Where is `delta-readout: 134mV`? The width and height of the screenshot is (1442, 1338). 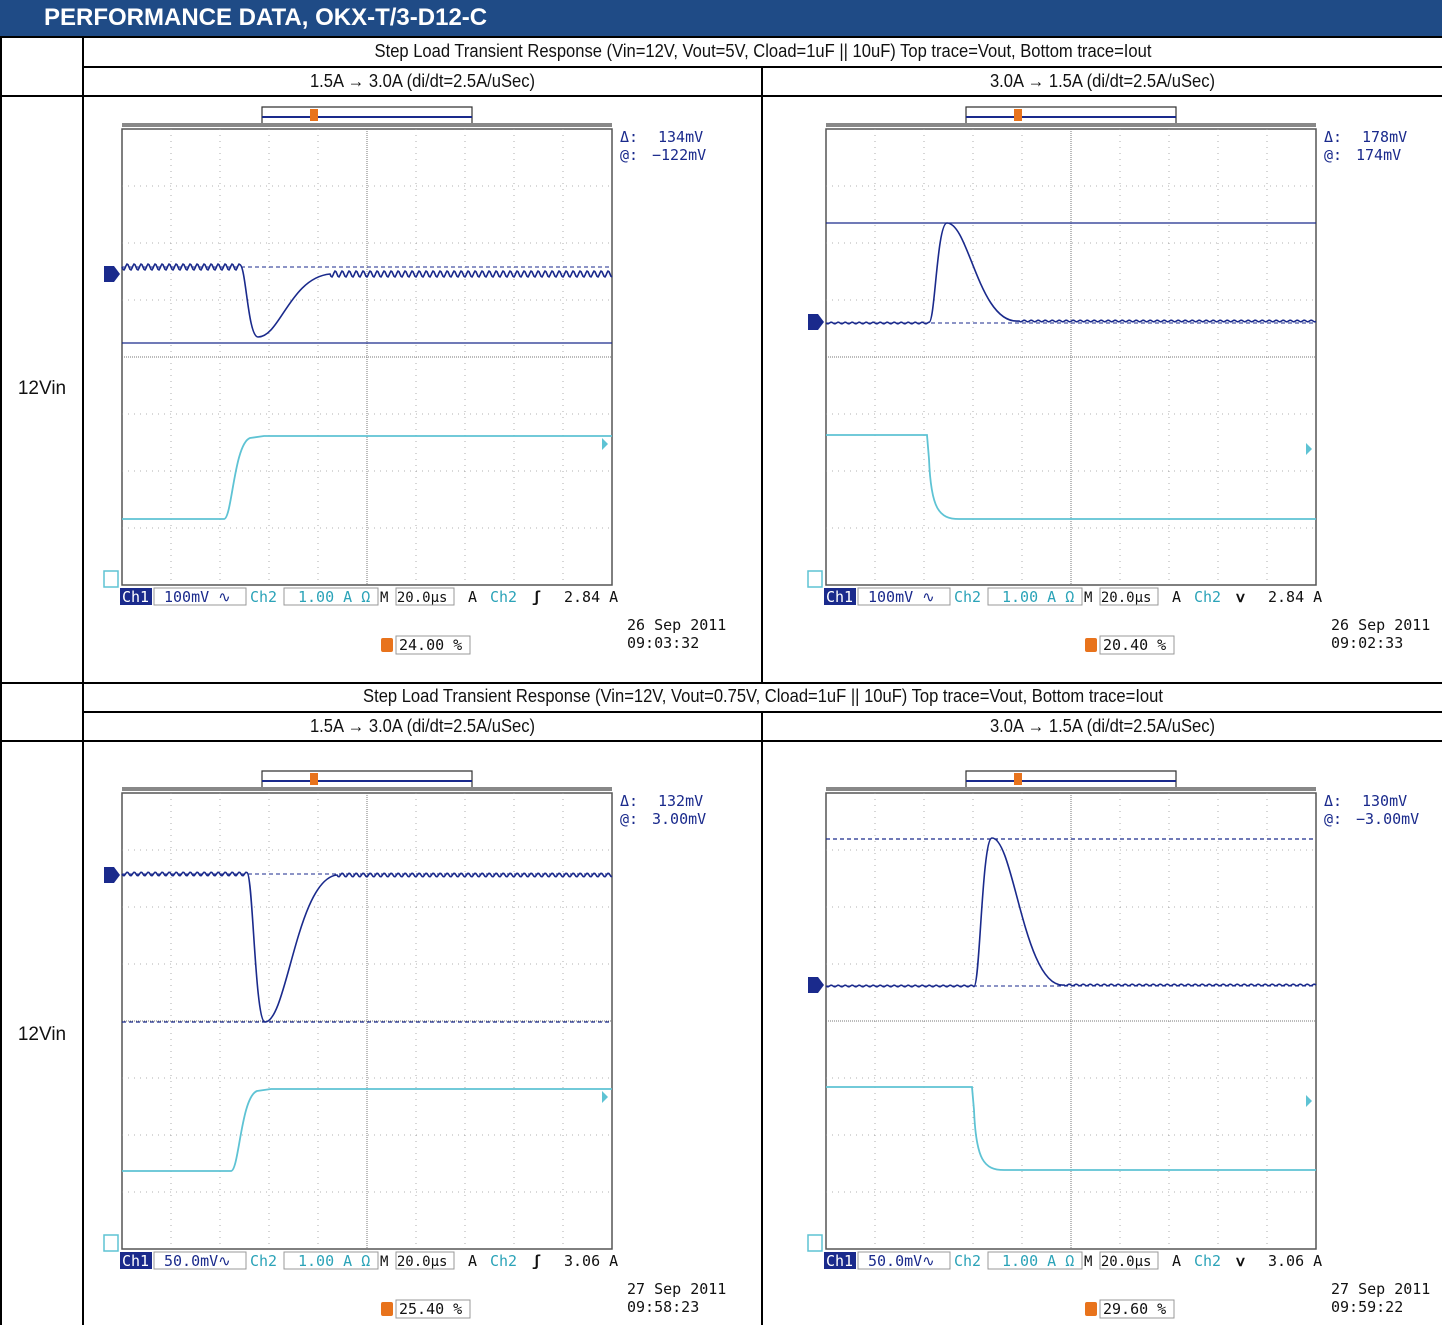
delta-readout: 134mV is located at coordinates (680, 137).